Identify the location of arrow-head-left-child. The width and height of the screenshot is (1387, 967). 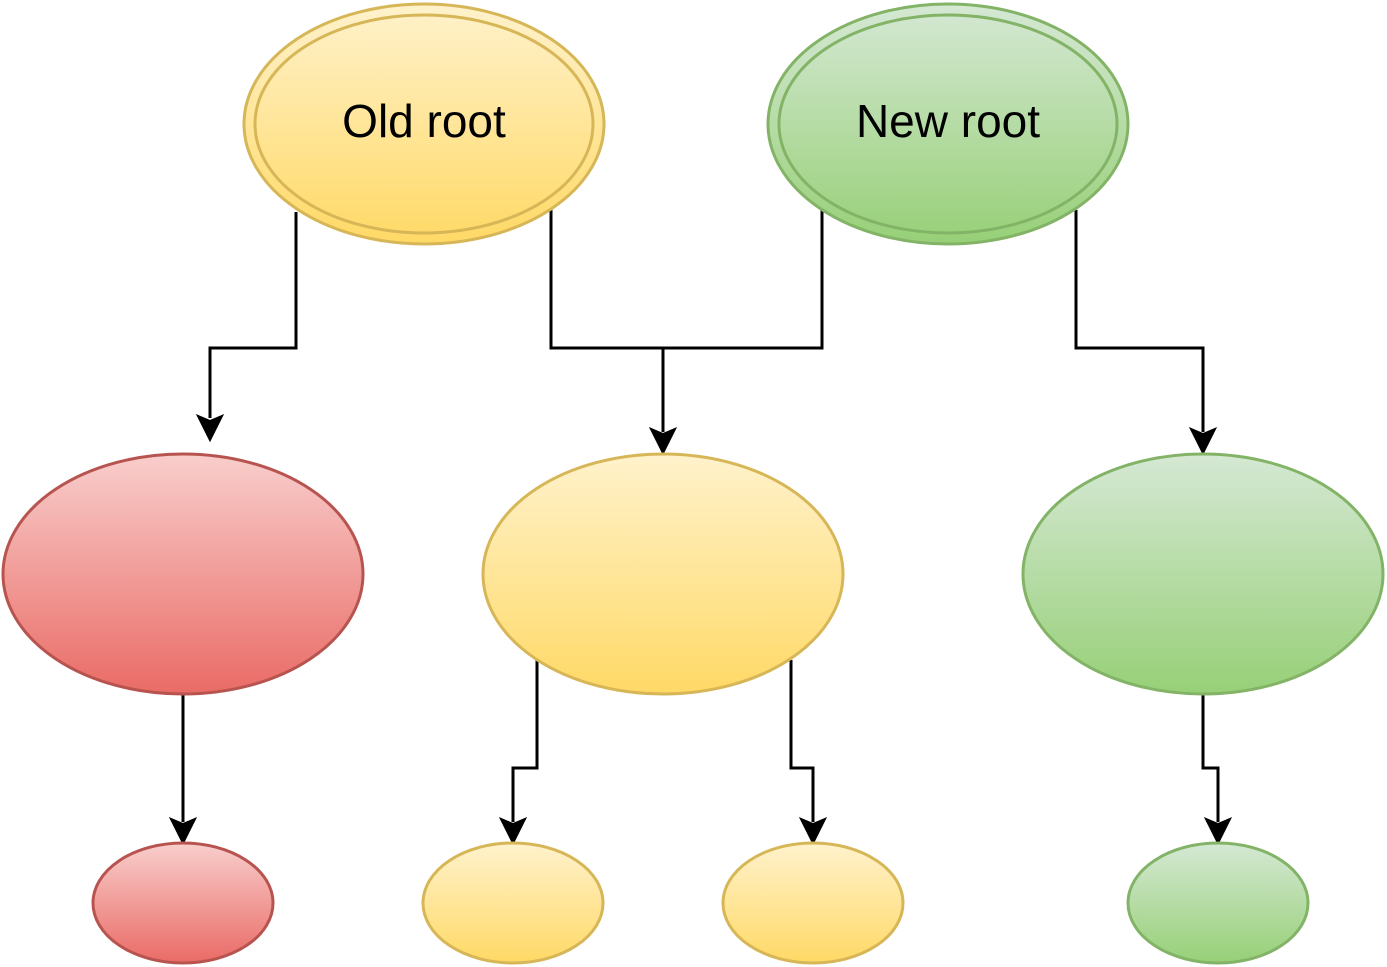
(210, 428).